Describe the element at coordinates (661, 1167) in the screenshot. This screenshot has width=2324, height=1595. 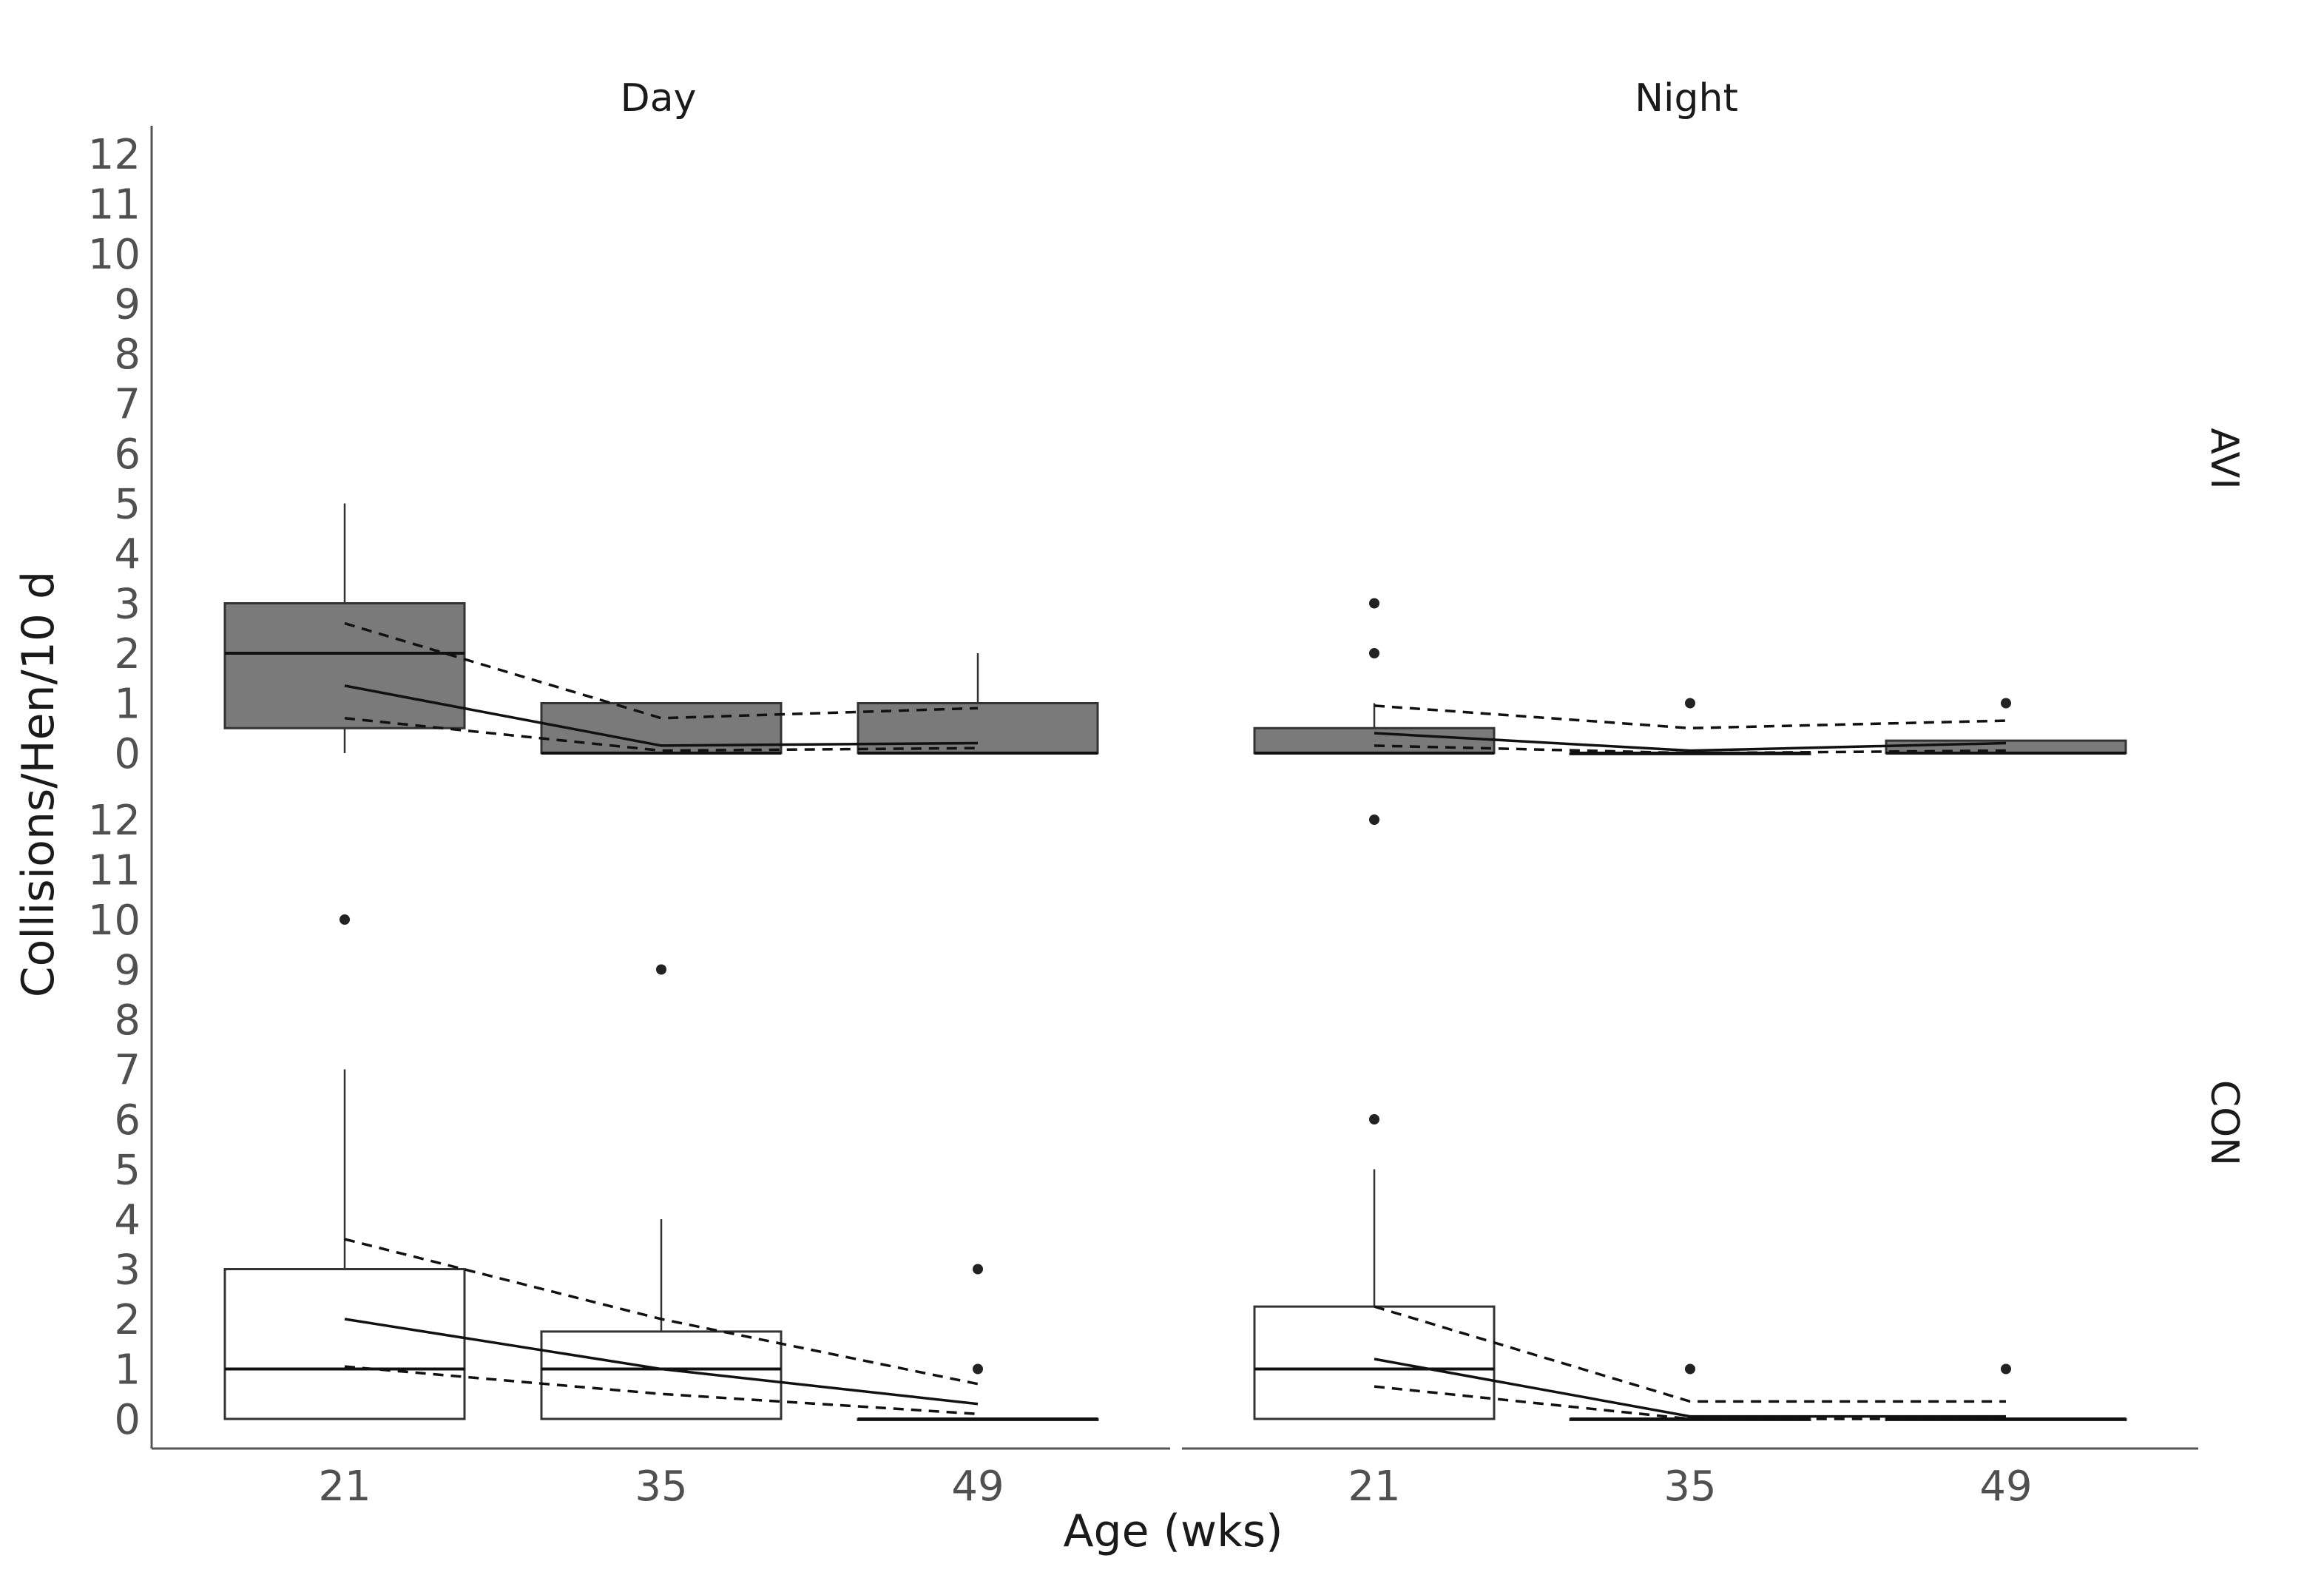
I see `panel-day-con` at that location.